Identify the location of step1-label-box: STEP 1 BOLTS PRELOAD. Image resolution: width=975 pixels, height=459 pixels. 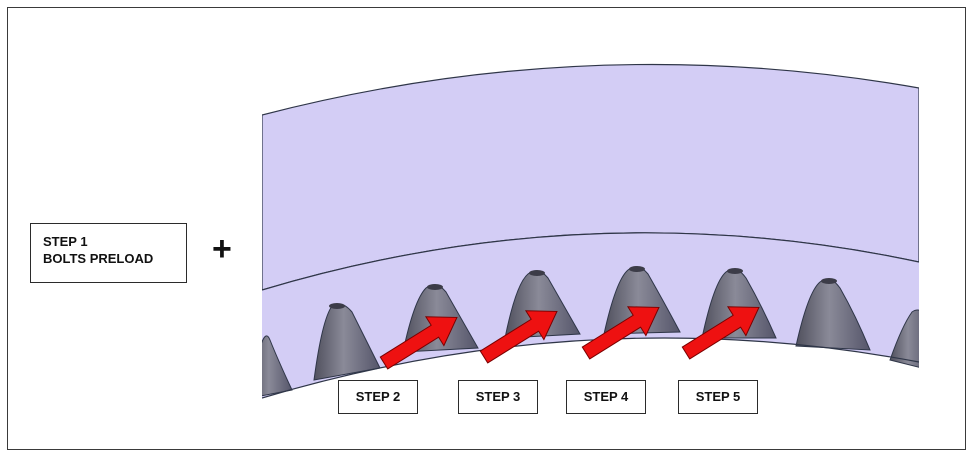
(108, 253).